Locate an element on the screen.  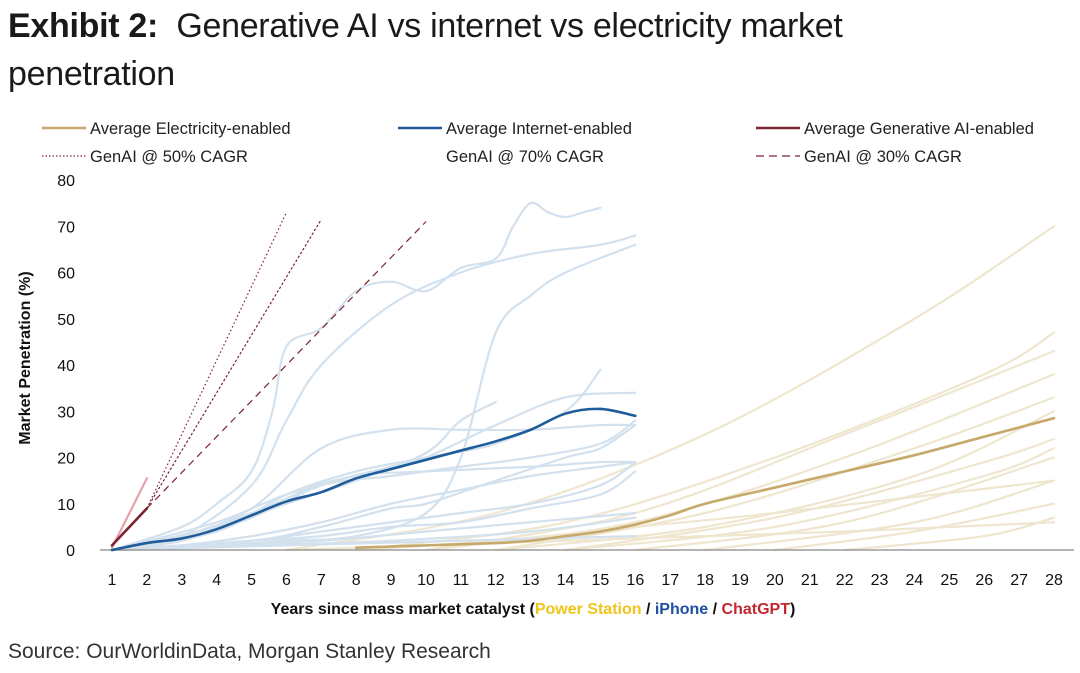
x-tick-label-13: 13 is located at coordinates (531, 580).